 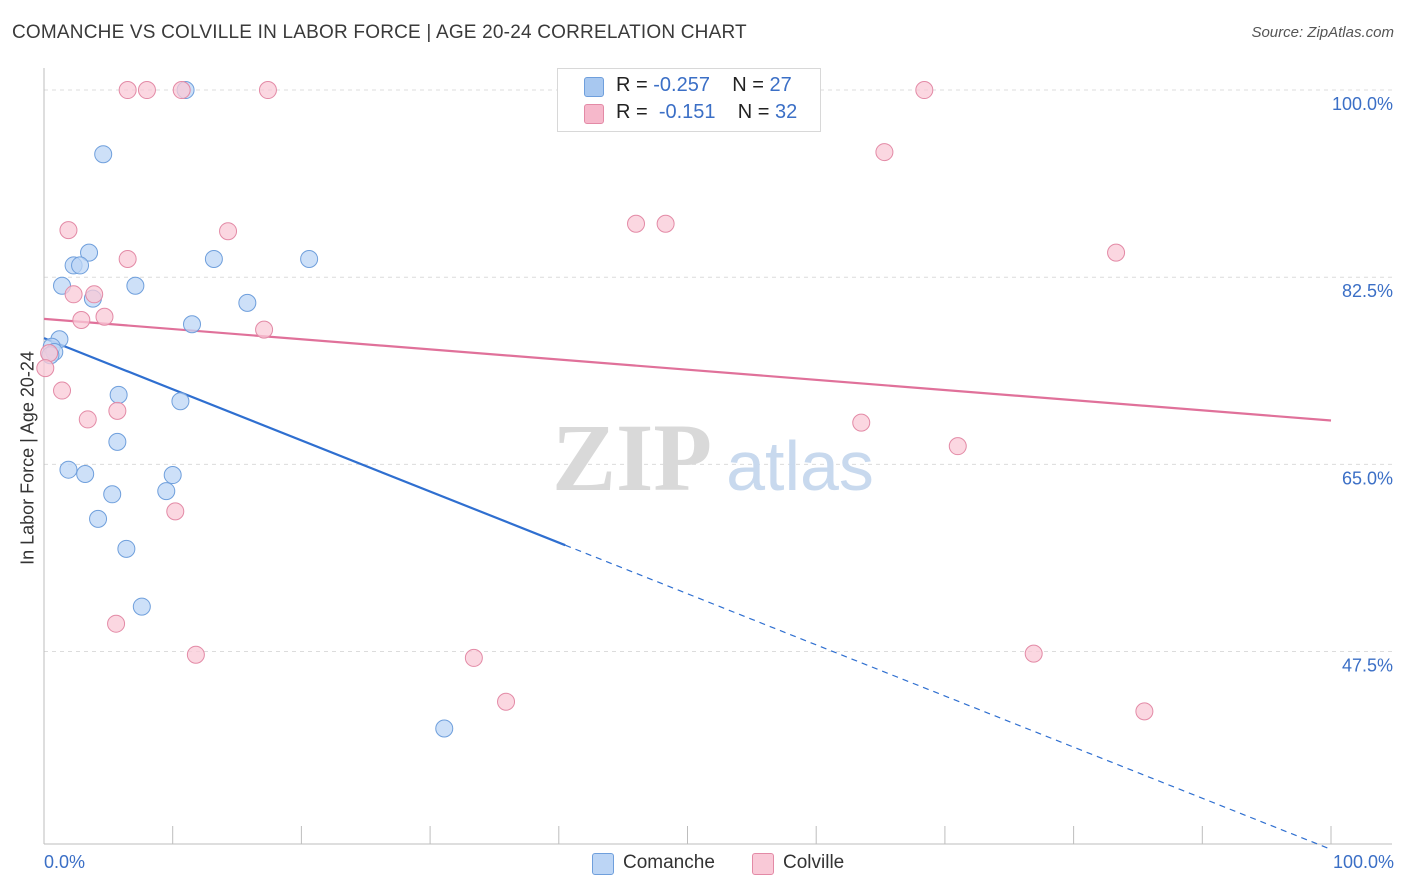 I want to click on legend-swatch-comanche, so click(x=594, y=87).